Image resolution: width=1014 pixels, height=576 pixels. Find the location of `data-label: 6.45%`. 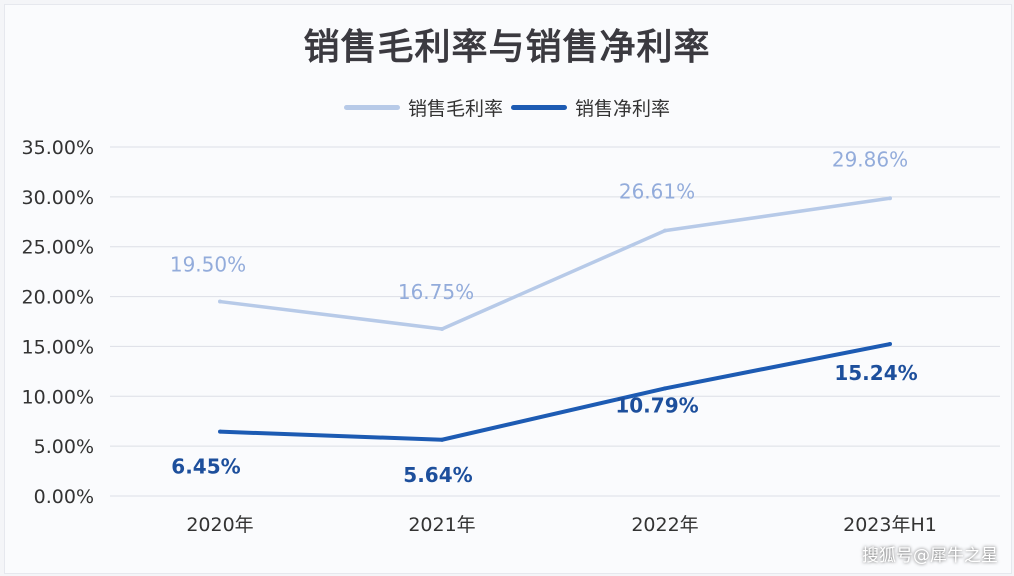

data-label: 6.45% is located at coordinates (205, 467).